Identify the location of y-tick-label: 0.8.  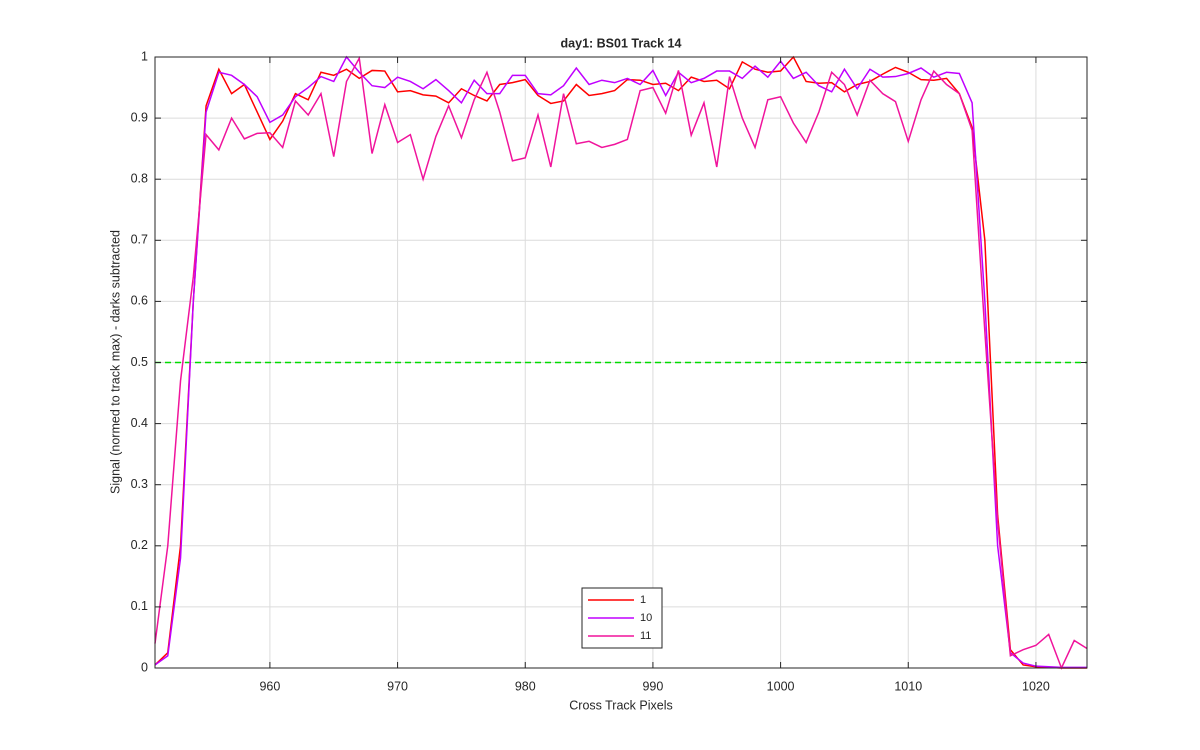
(139, 178).